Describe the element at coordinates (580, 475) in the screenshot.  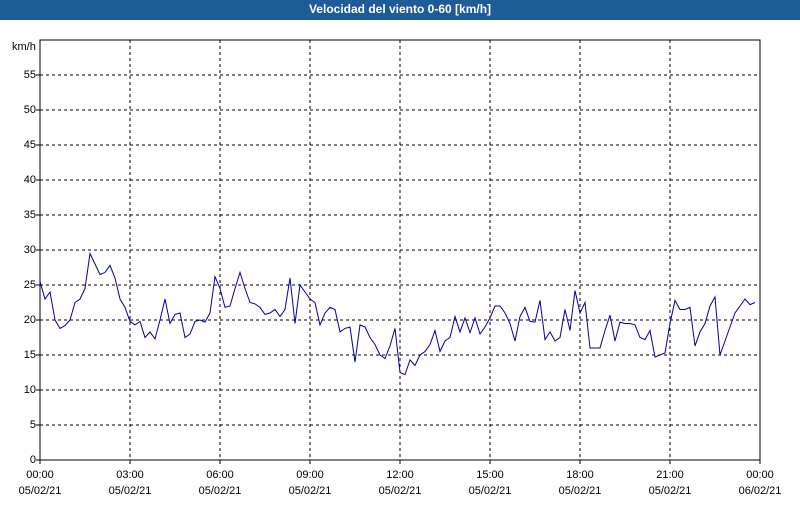
I see `x-tick-label: 18:00` at that location.